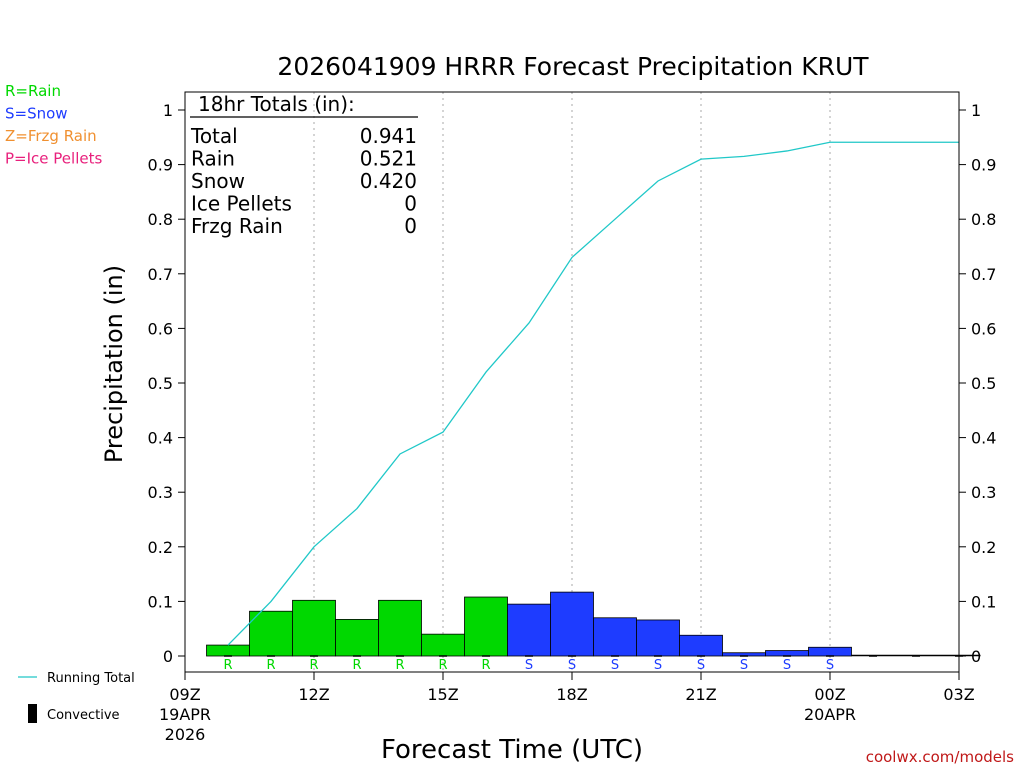  I want to click on y-tick-label-right: 0.5, so click(983, 383).